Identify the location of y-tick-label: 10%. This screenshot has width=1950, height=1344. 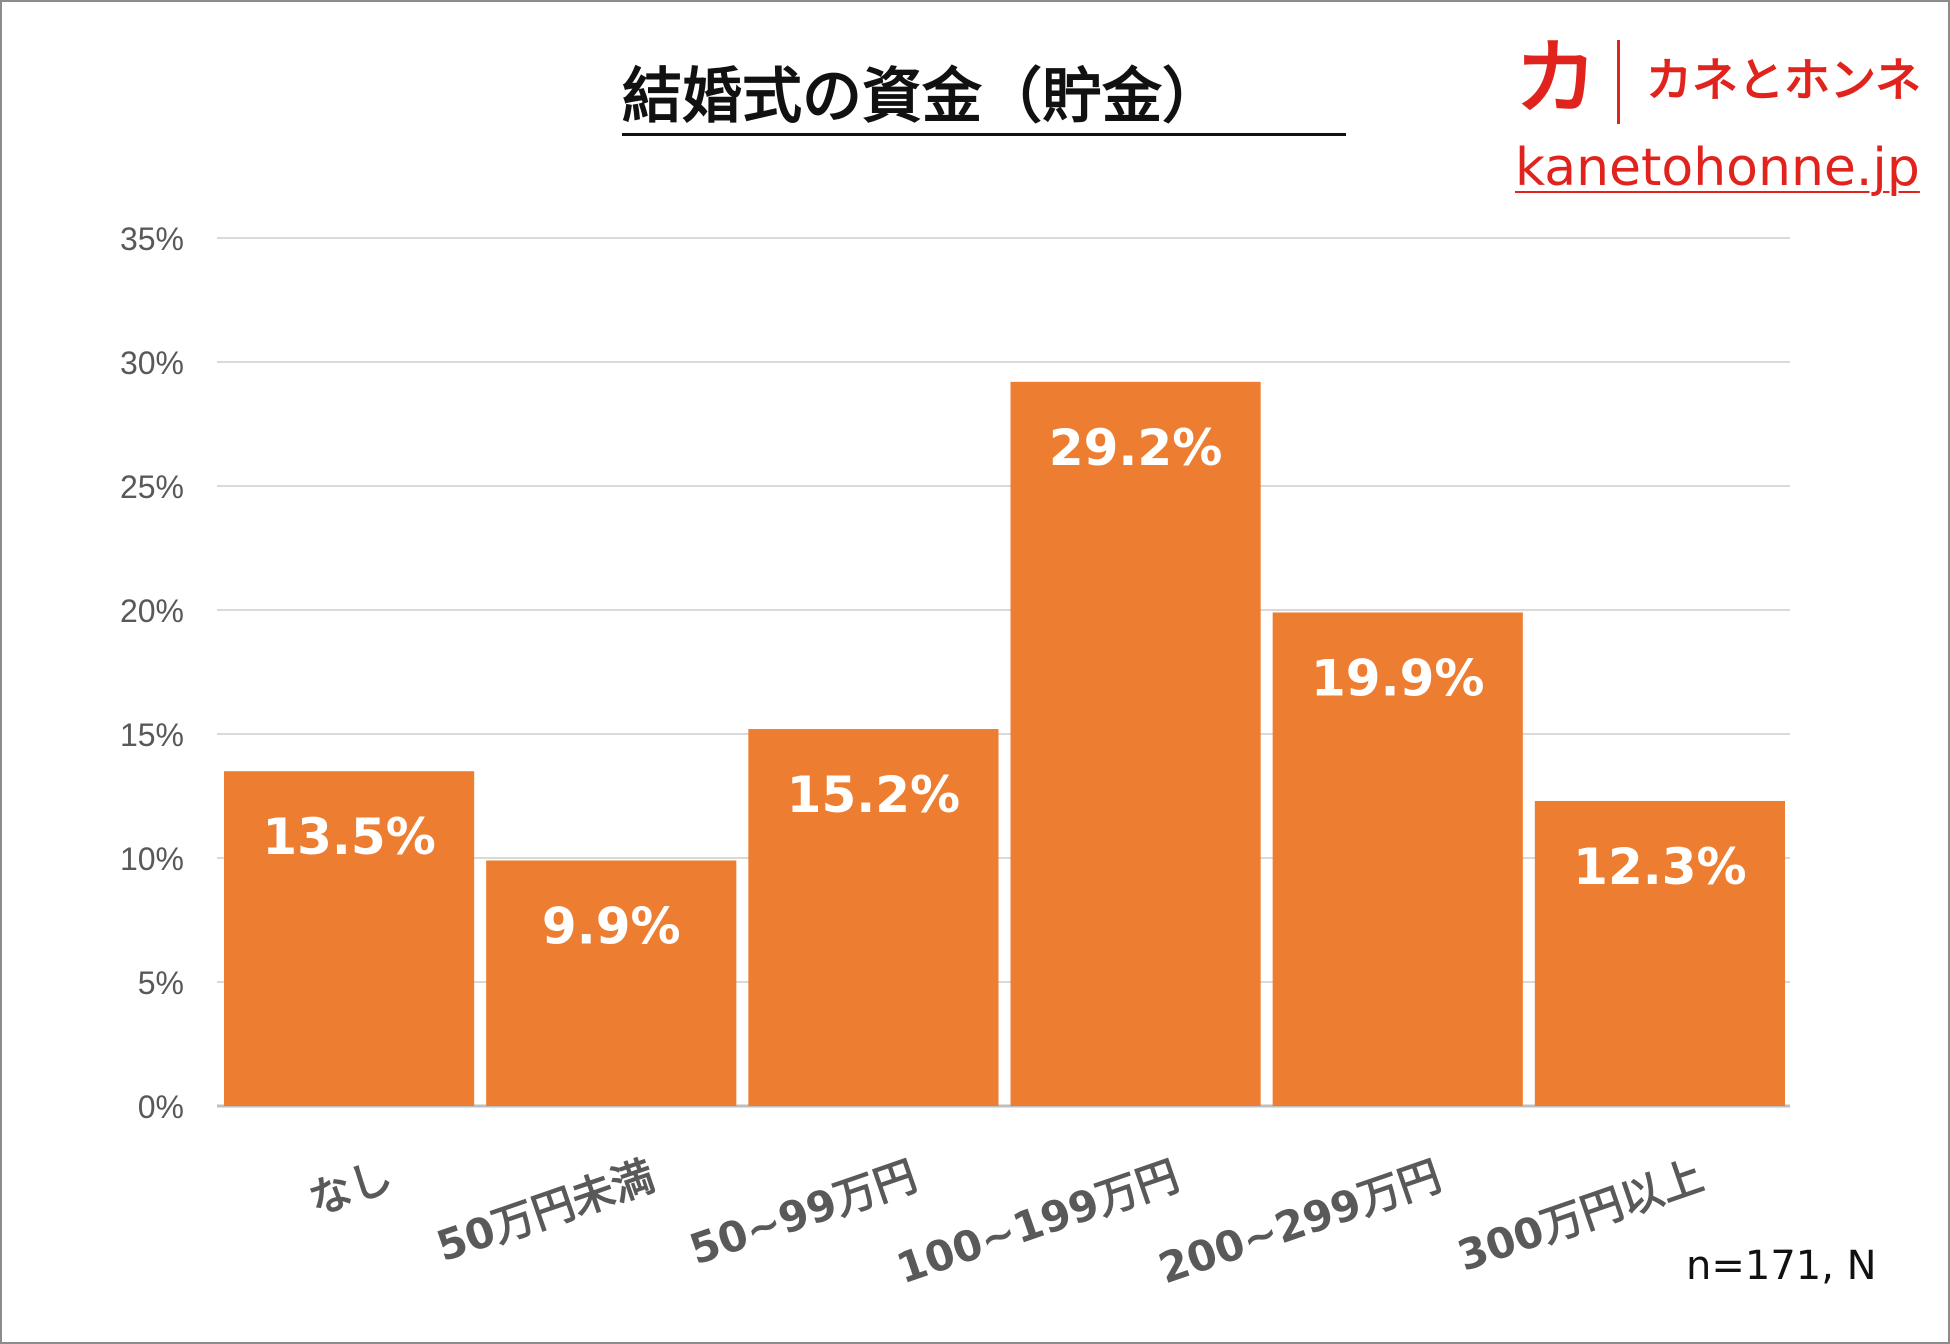
(152, 859).